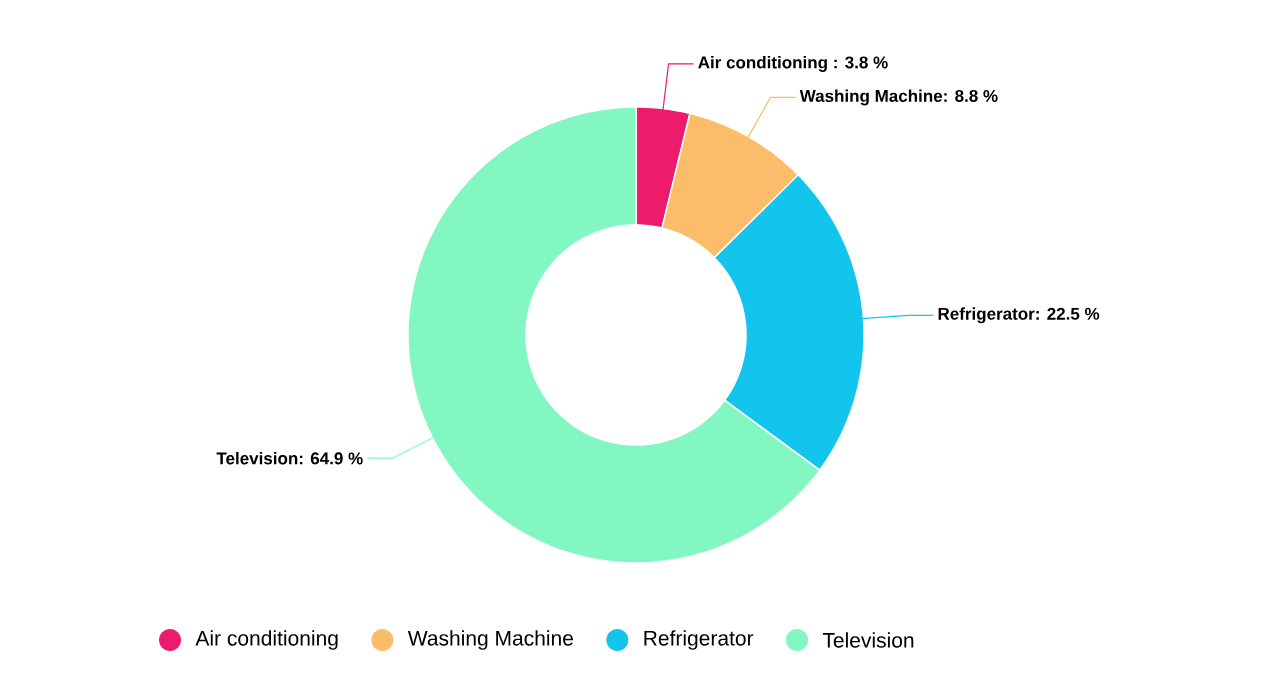 Image resolution: width=1263 pixels, height=690 pixels. What do you see at coordinates (490, 640) in the screenshot?
I see `legend-label: Washing Machine` at bounding box center [490, 640].